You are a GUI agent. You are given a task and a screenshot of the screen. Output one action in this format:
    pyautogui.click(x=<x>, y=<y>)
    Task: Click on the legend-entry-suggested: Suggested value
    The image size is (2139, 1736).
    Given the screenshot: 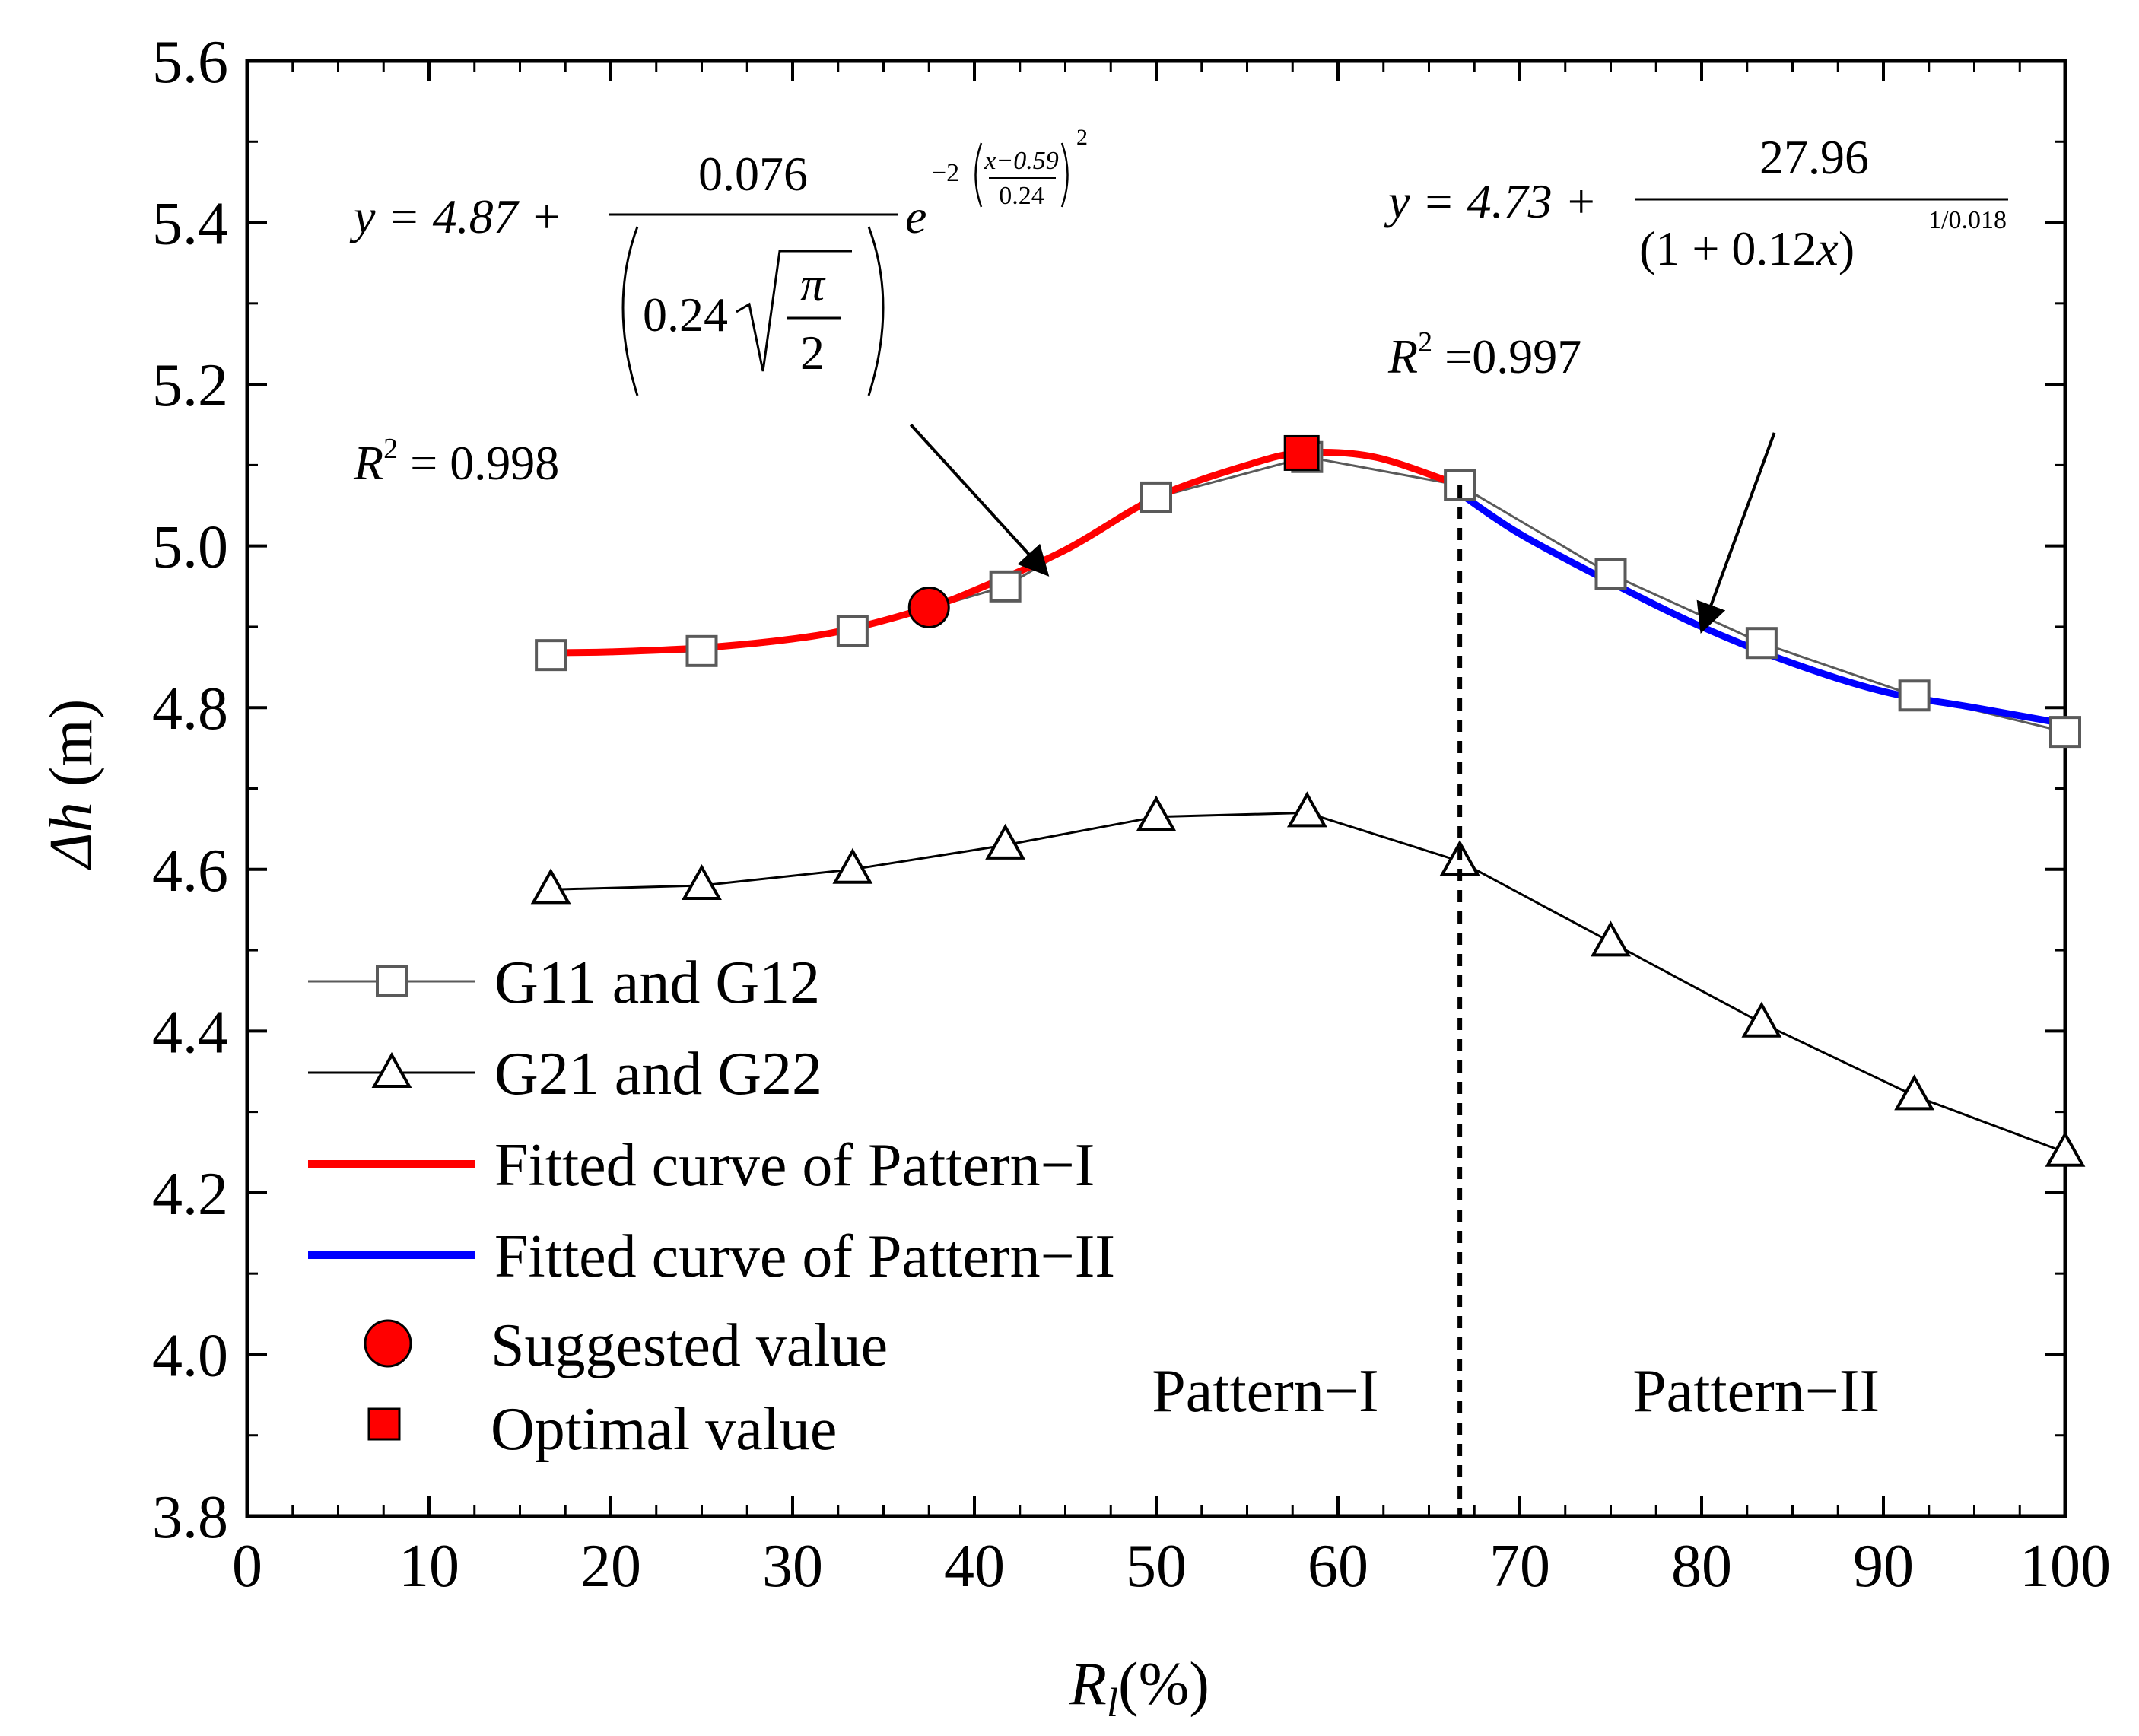 What is the action you would take?
    pyautogui.click(x=626, y=1345)
    